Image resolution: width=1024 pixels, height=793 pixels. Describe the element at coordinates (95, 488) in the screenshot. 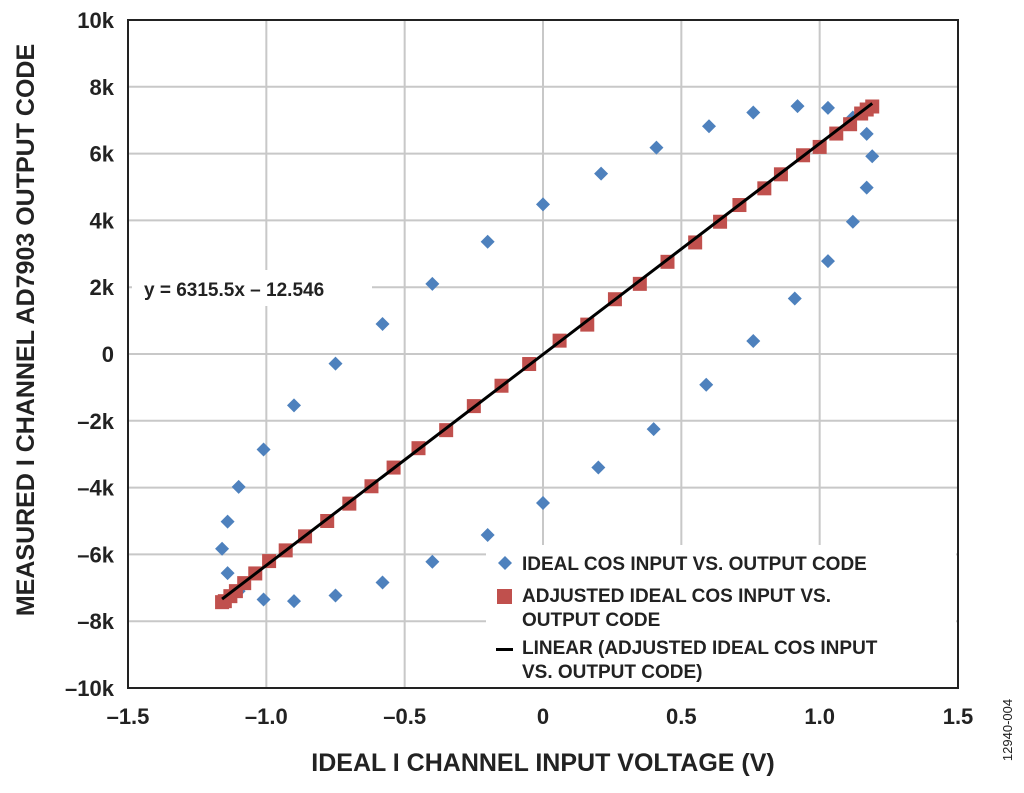

I see `y-tick-label: –4k` at that location.